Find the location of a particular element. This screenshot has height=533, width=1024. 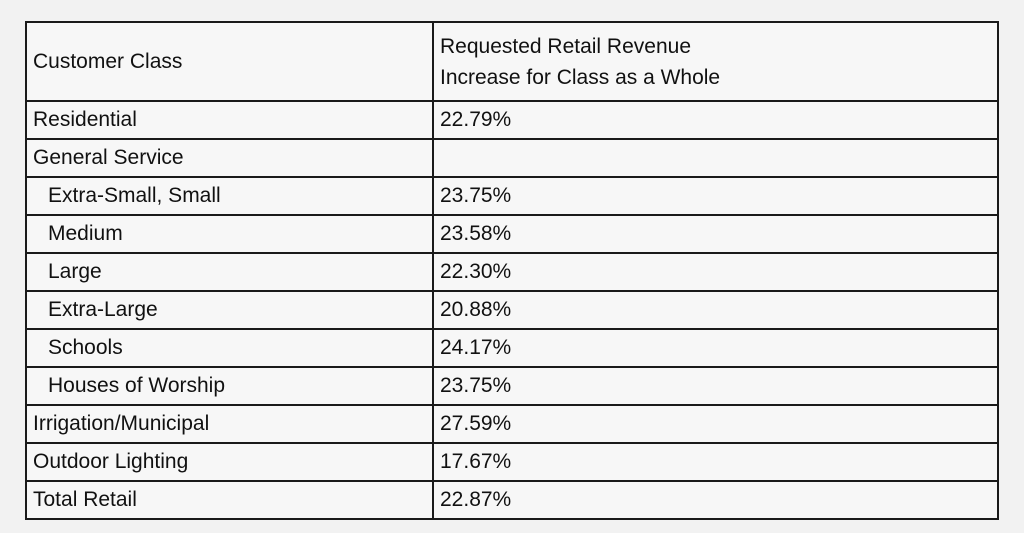

table-row: Extra-Small, Small 23.75% is located at coordinates (512, 196).